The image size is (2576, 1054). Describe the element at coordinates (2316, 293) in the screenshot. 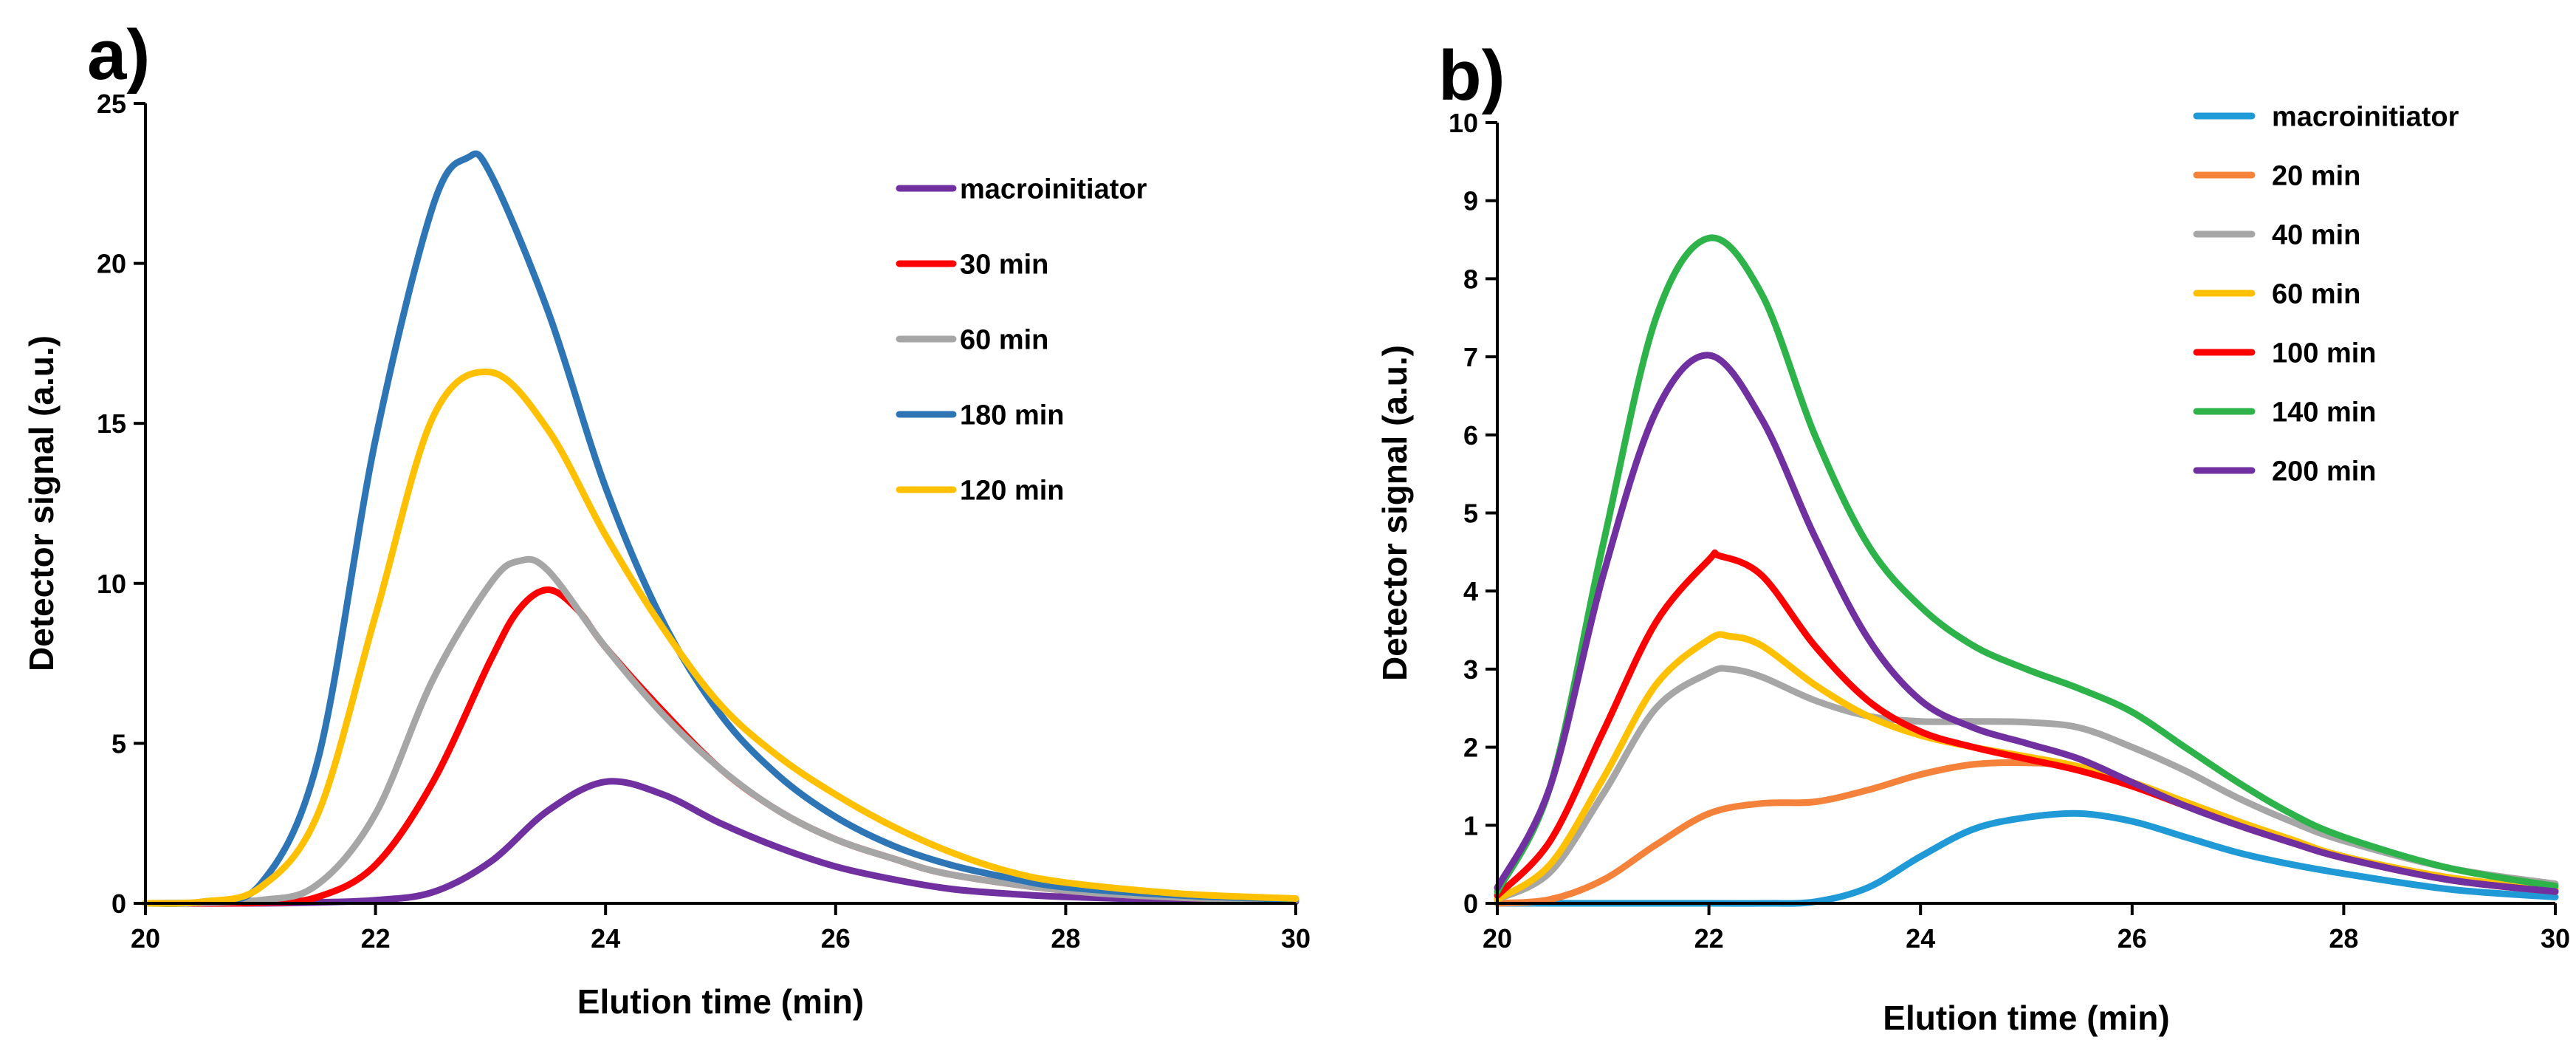

I see `legend-label-b: 60 min` at that location.